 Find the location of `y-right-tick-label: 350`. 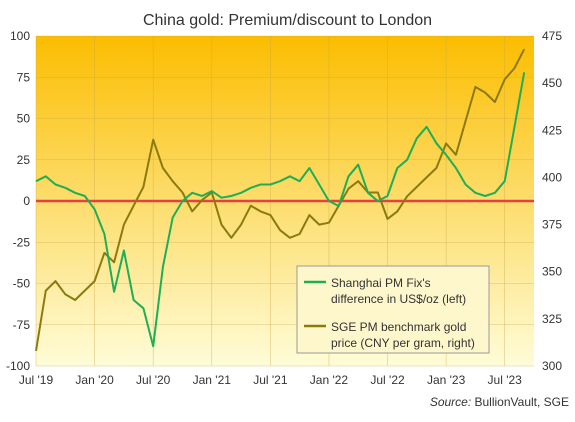

y-right-tick-label: 350 is located at coordinates (552, 272).